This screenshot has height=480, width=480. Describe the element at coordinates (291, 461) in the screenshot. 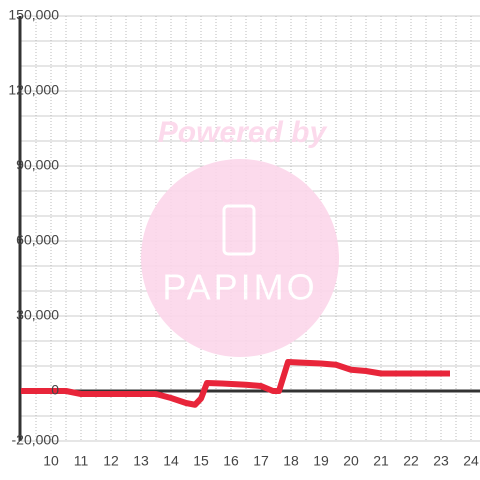

I see `x-tick-label: 18` at that location.